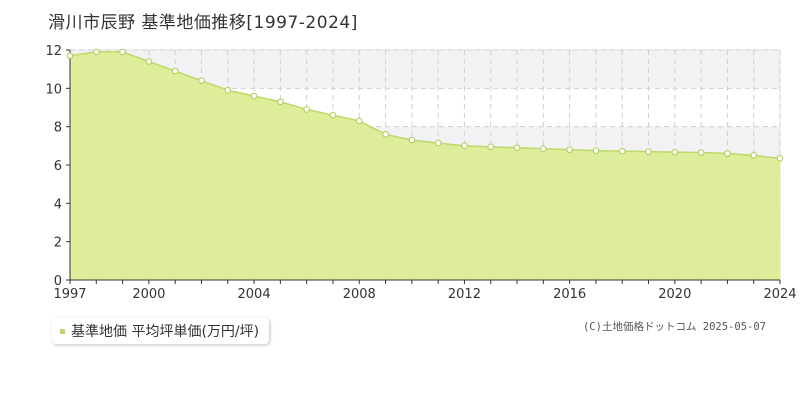 This screenshot has height=400, width=800. I want to click on legend-label: 基準地価 平均坪単価(万円/坪), so click(165, 332).